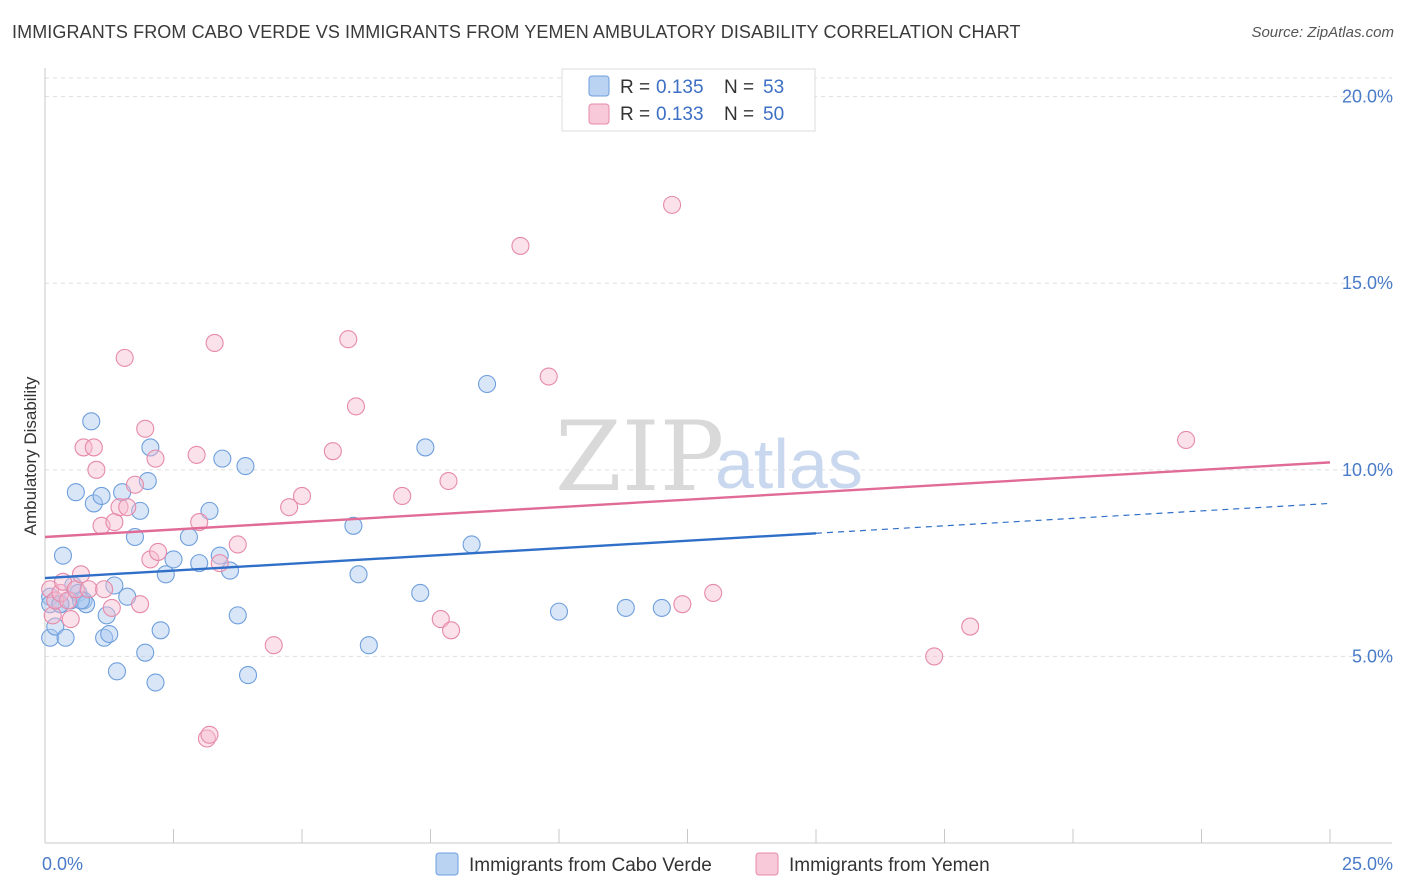 The image size is (1406, 892). I want to click on legend-r-value-blue: 0.135, so click(680, 87).